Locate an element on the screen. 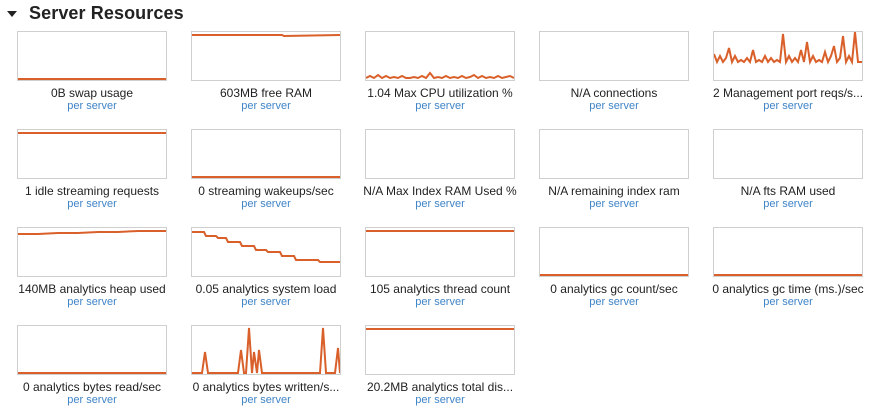 Image resolution: width=880 pixels, height=420 pixels. stat-streaming-wakeups: 0 streaming wakeups/sec per server is located at coordinates (266, 174).